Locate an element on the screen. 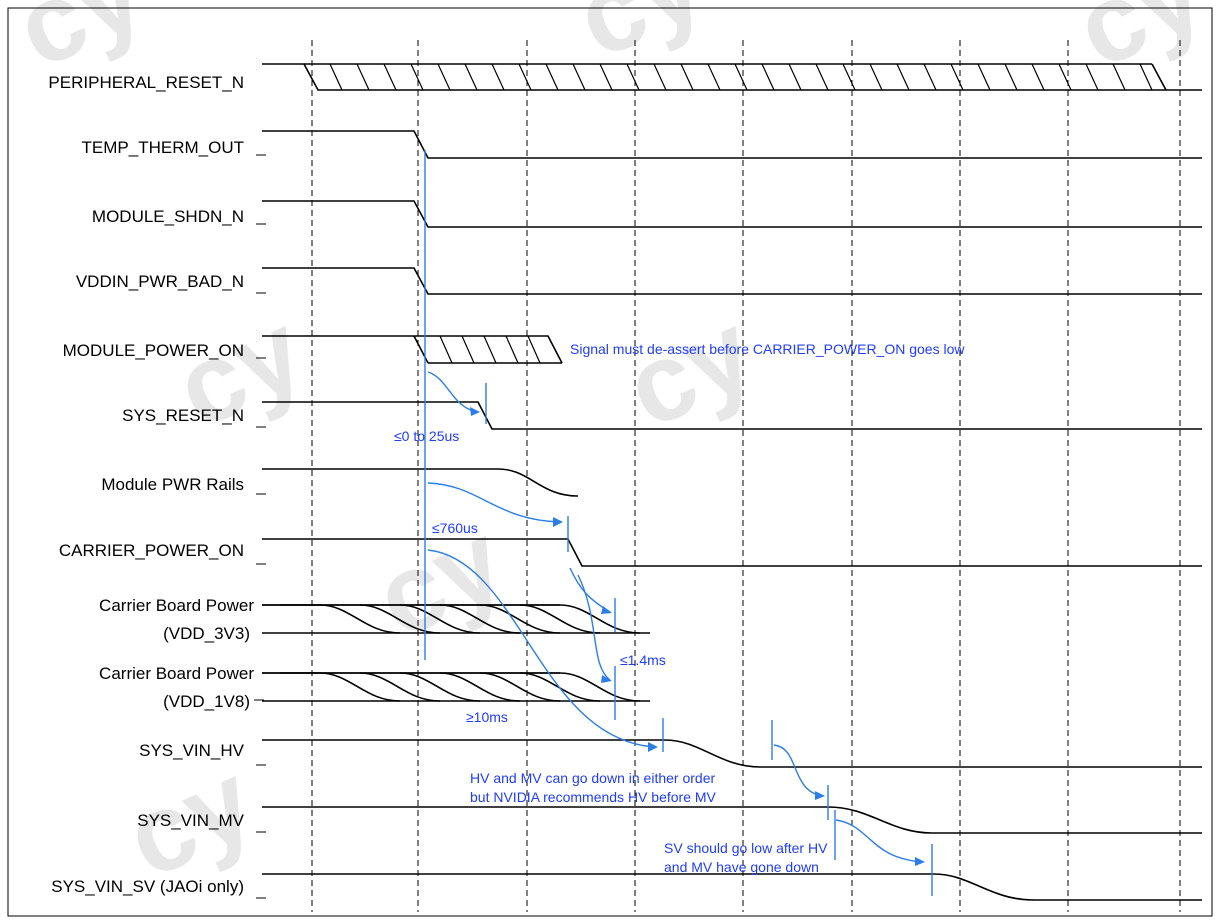 The width and height of the screenshot is (1220, 924). signal-label-peripheral-reset-n: PERIPHERAL_RESET_N is located at coordinates (146, 82).